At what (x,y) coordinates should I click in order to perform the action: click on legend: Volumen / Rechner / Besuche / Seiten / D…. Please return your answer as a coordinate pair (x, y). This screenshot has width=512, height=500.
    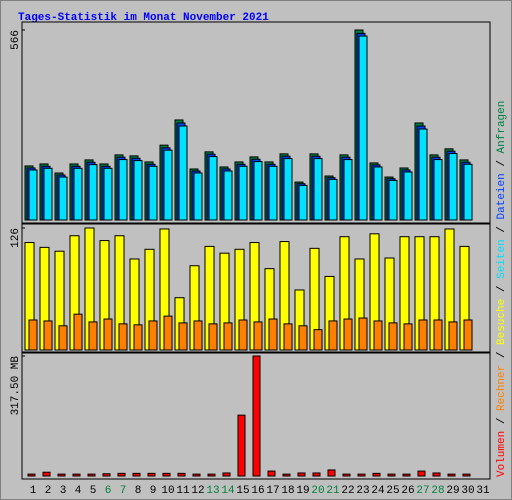
    Looking at the image, I should click on (502, 289).